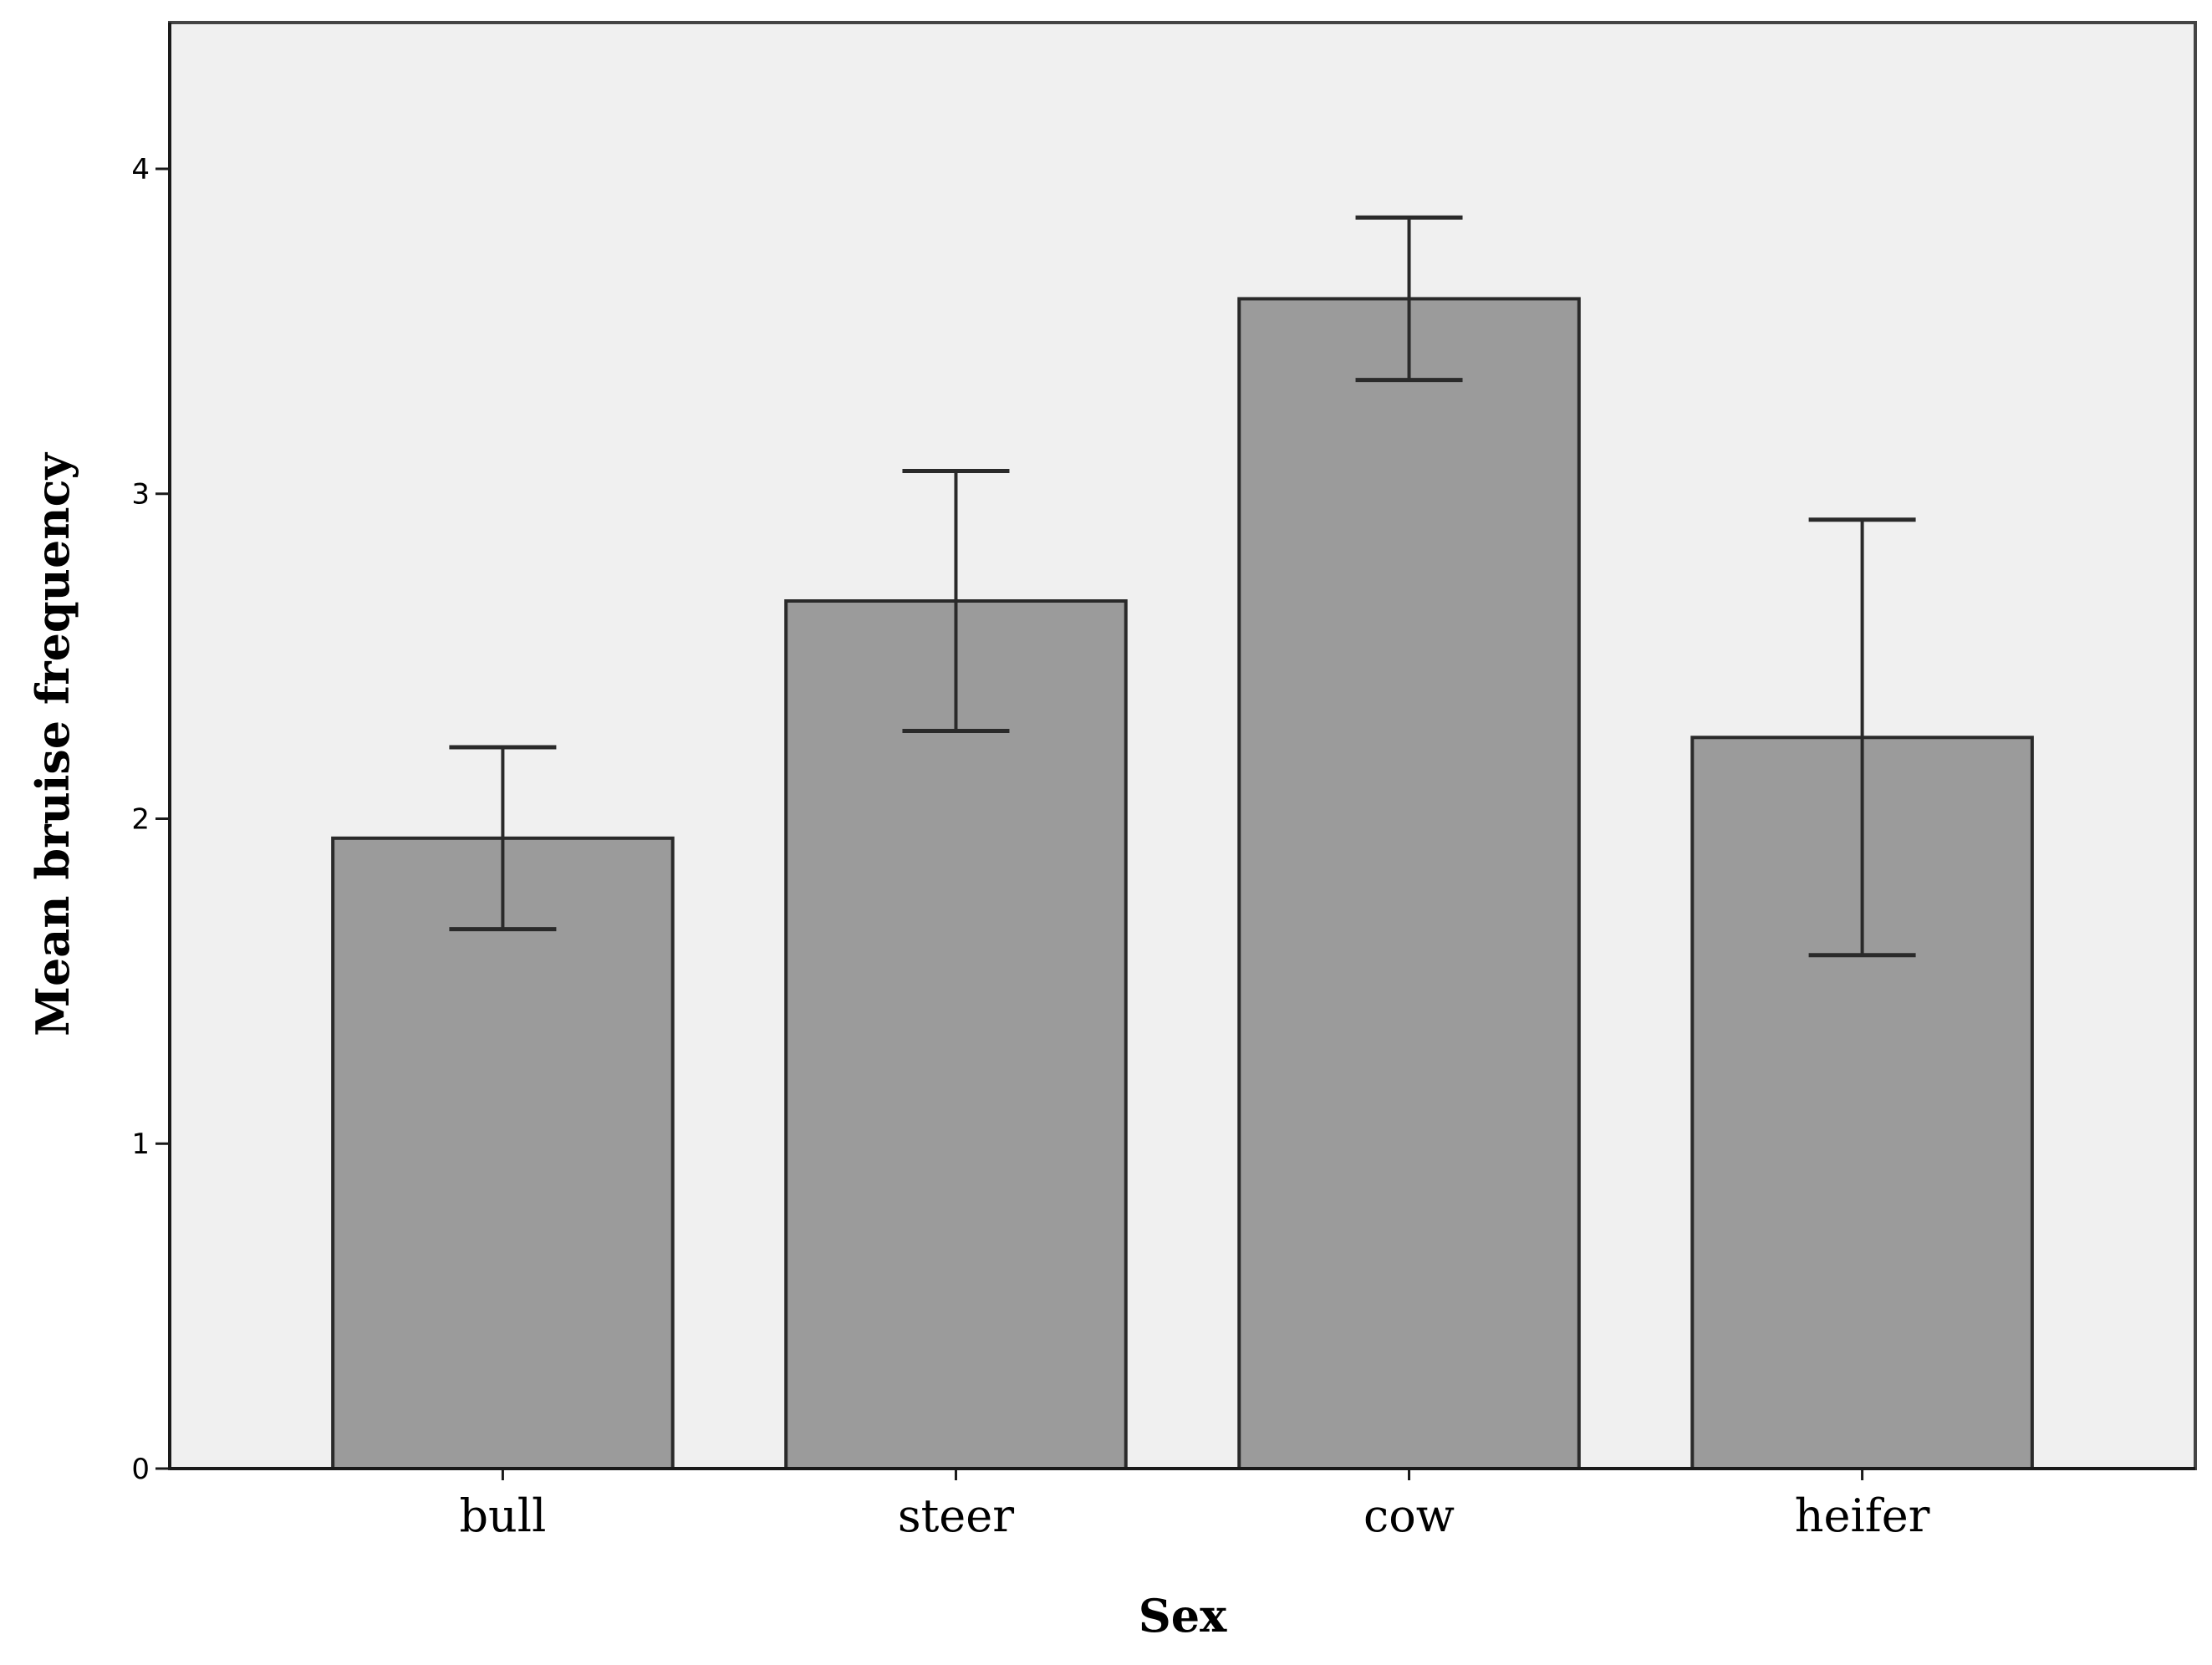 Image resolution: width=2212 pixels, height=1665 pixels. Describe the element at coordinates (1409, 1515) in the screenshot. I see `x-tick-label-cow: cow` at that location.